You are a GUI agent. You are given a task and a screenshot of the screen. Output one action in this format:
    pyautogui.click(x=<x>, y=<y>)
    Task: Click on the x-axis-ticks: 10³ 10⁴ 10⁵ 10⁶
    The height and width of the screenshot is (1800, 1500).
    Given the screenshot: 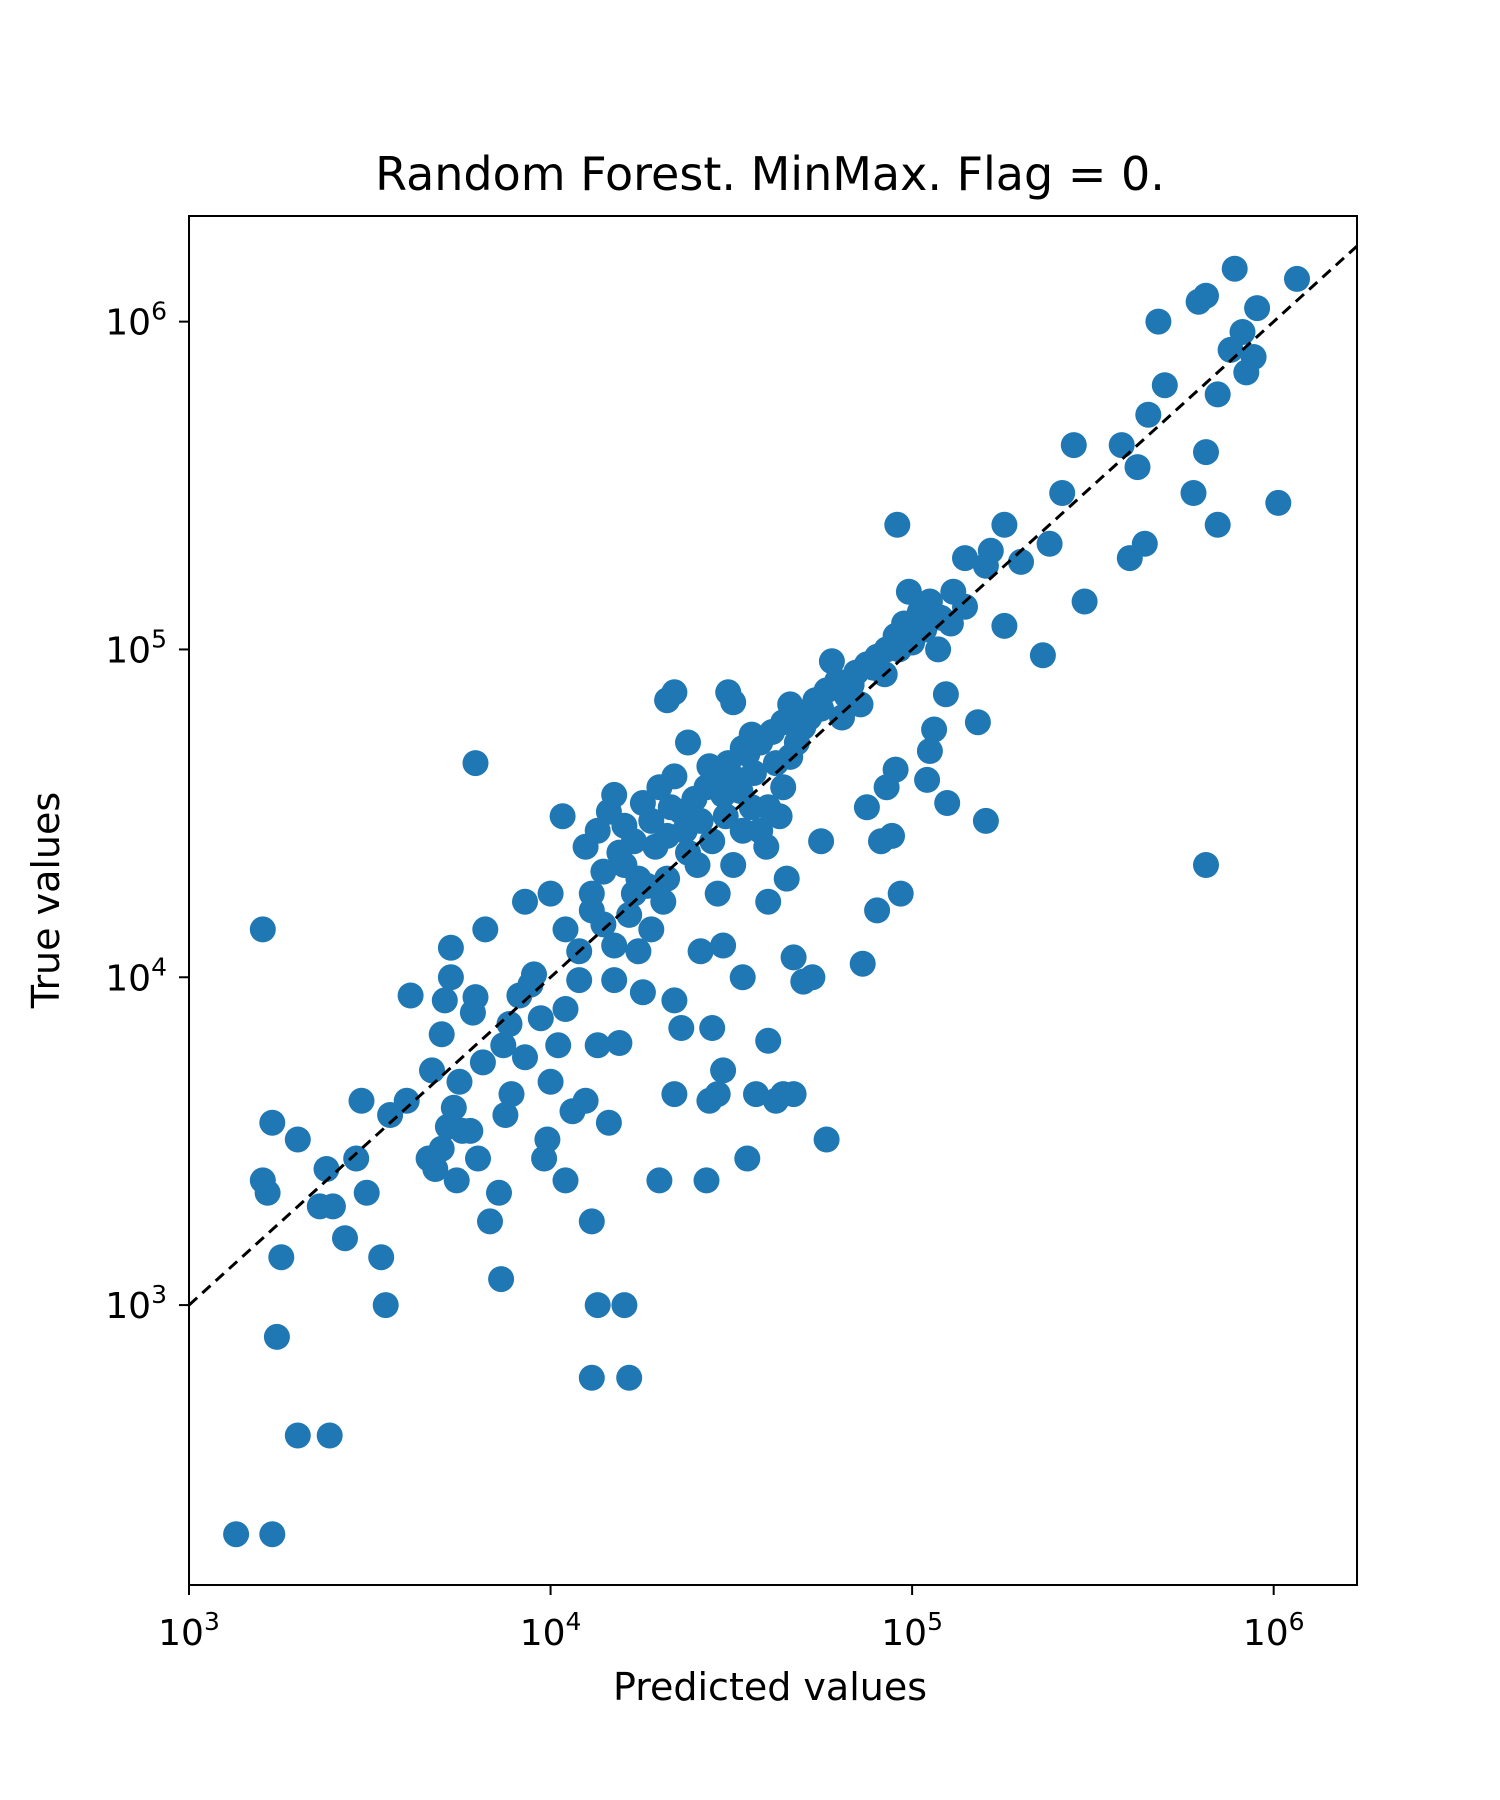 What is the action you would take?
    pyautogui.click(x=731, y=1619)
    